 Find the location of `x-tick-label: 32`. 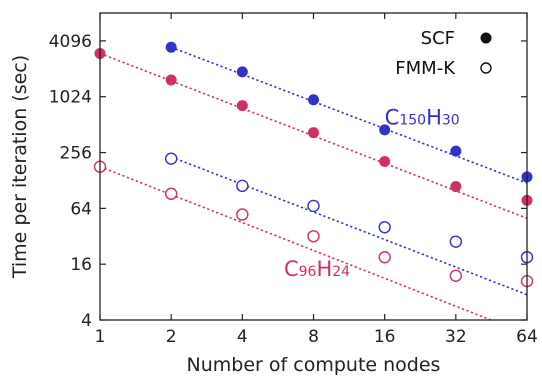

x-tick-label: 32 is located at coordinates (456, 337).